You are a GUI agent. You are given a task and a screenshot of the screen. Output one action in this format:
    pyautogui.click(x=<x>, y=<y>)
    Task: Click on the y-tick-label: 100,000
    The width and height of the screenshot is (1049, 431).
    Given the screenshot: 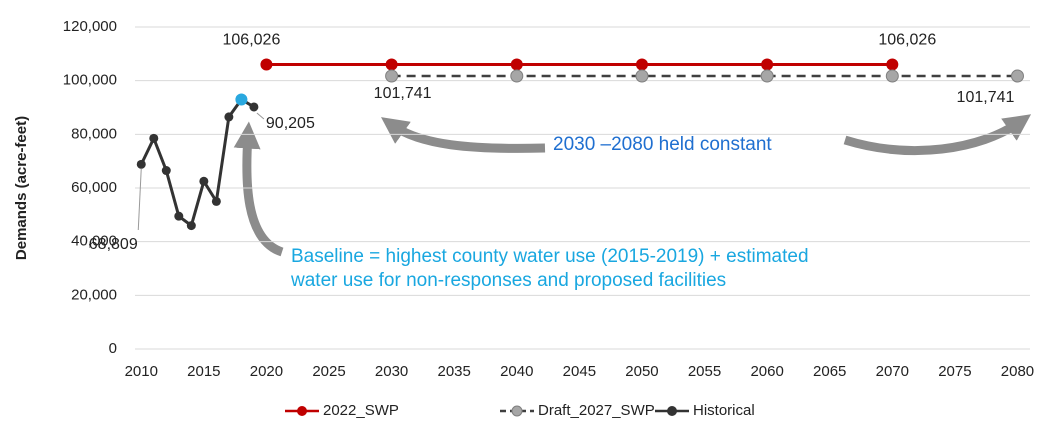 What is the action you would take?
    pyautogui.click(x=90, y=80)
    